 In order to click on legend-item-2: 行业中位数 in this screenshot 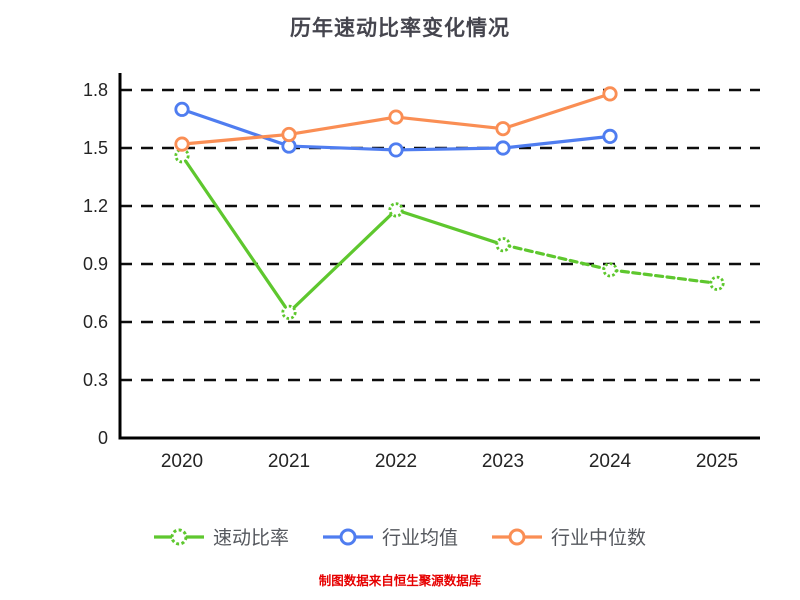, I will do `click(569, 536)`.